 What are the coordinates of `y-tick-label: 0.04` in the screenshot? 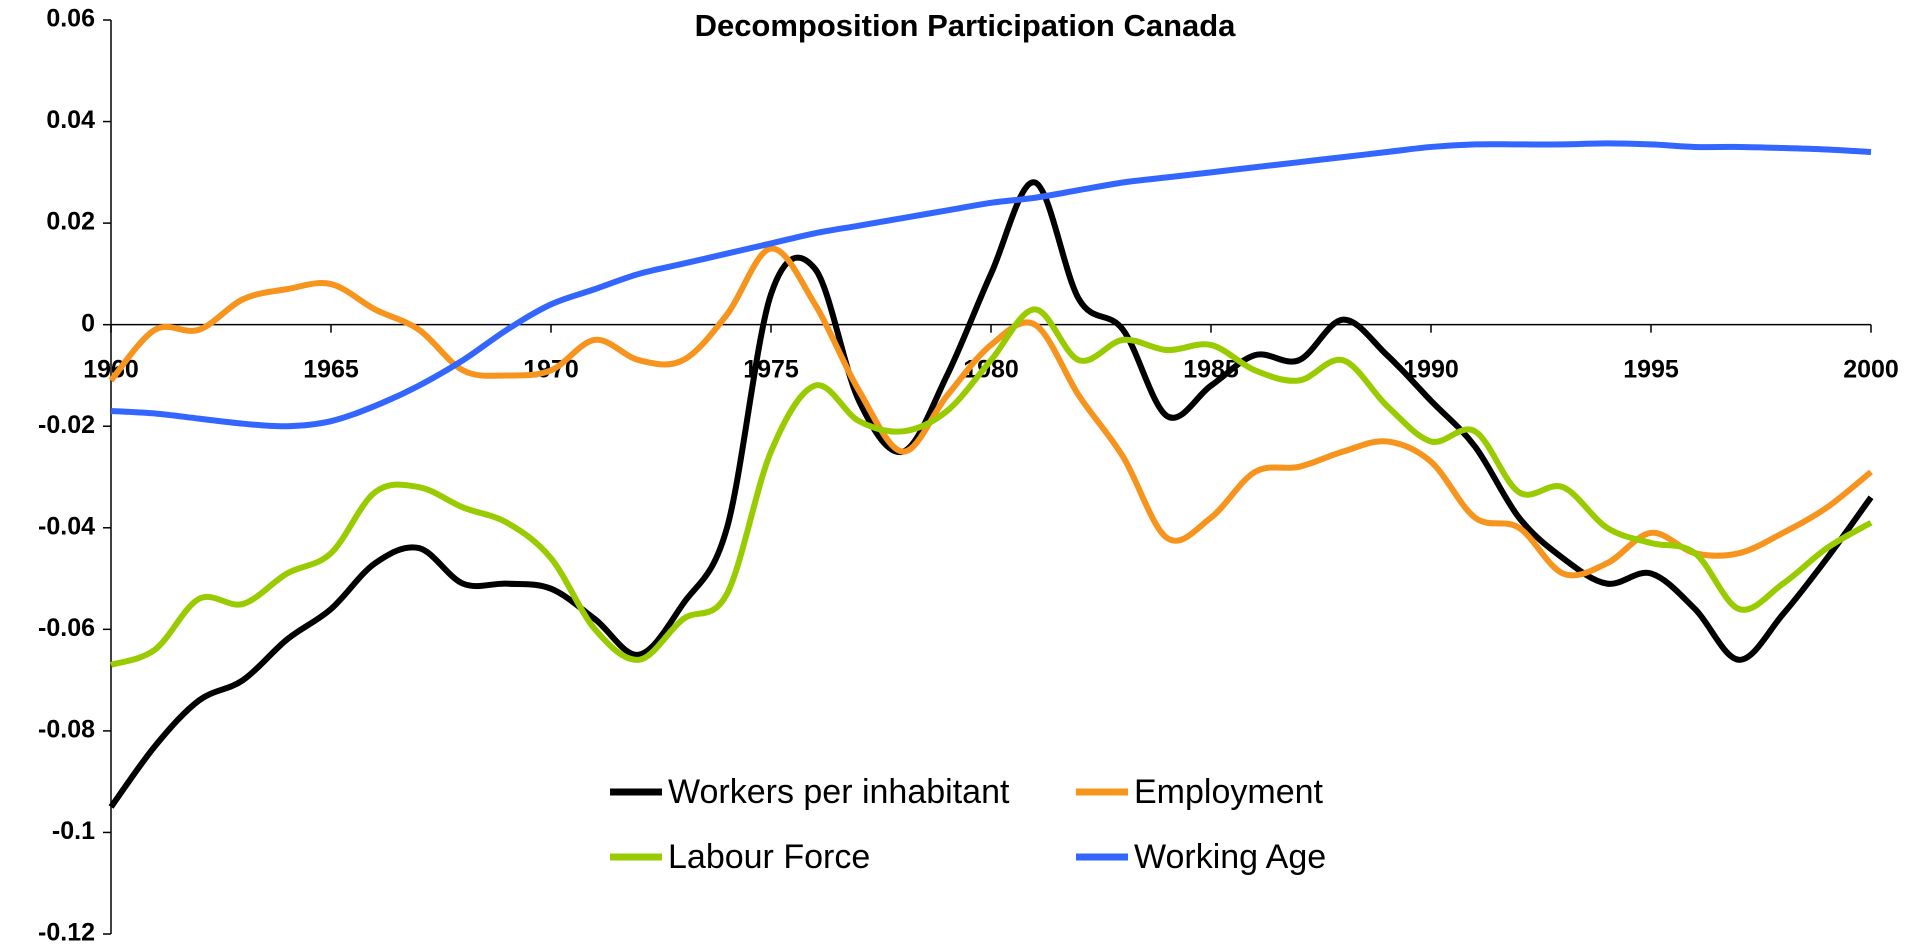 It's located at (70, 120).